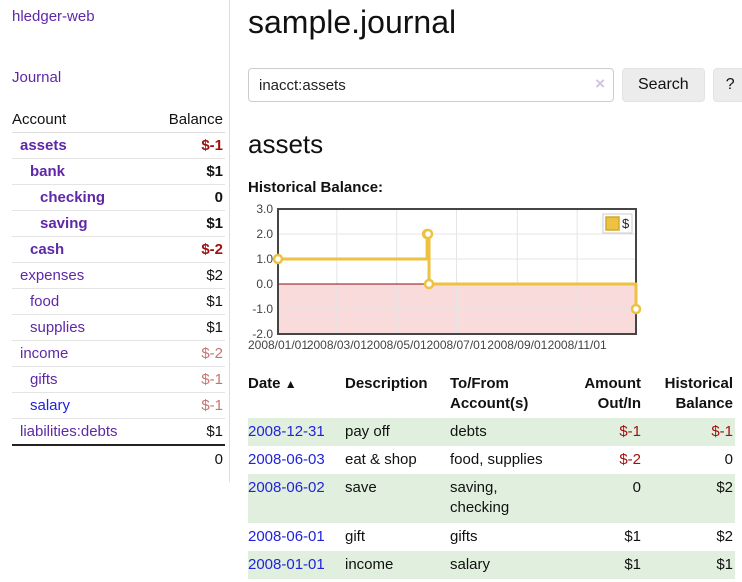 The height and width of the screenshot is (582, 742). What do you see at coordinates (44, 379) in the screenshot?
I see `sidebar-account-link: gifts` at bounding box center [44, 379].